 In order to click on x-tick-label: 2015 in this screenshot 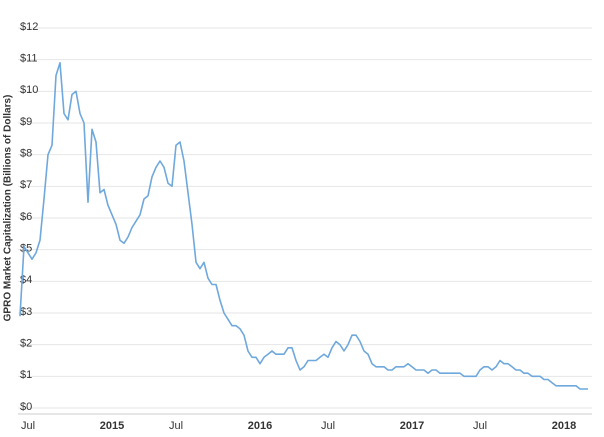, I will do `click(112, 426)`.